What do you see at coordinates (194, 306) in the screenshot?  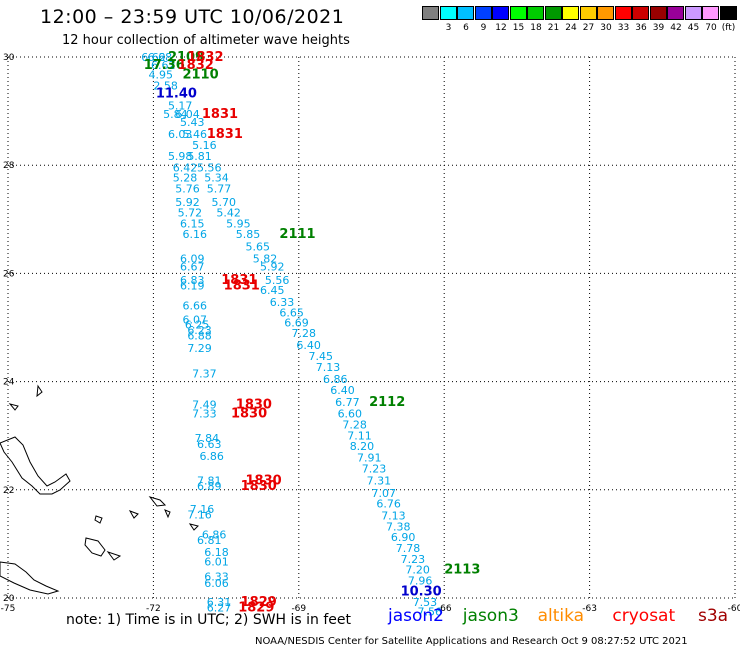 I see `wave-height-value: 6.66` at bounding box center [194, 306].